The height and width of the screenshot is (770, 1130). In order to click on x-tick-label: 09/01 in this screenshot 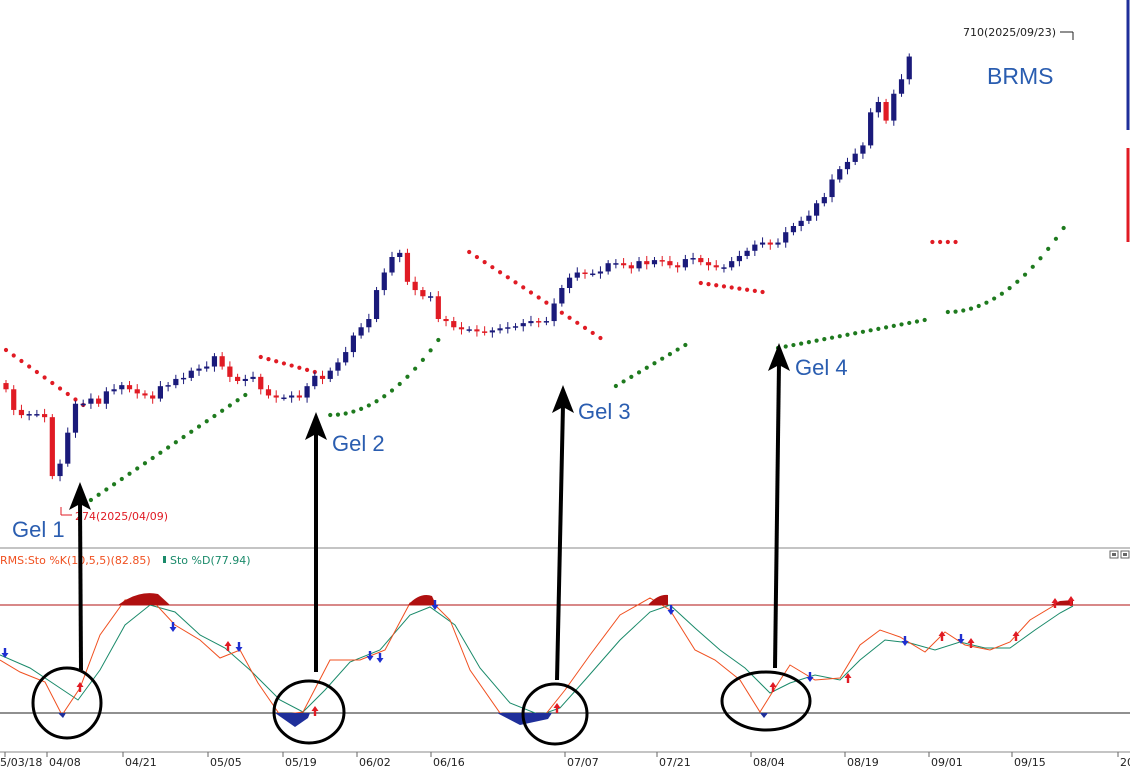, I will do `click(947, 762)`.